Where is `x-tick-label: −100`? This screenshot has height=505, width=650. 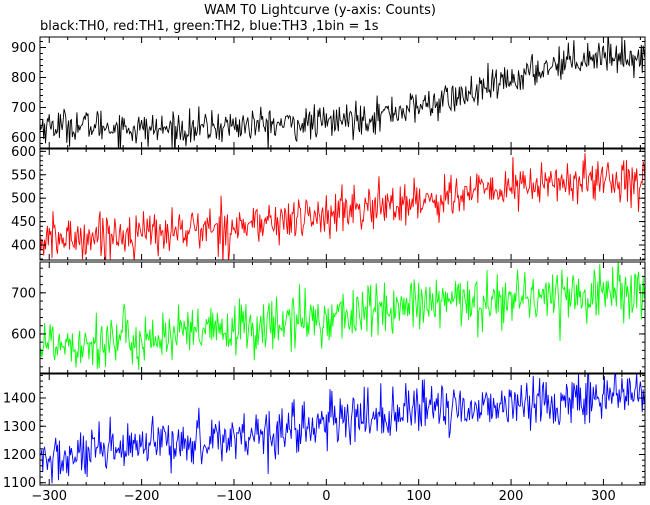 x-tick-label: −100 is located at coordinates (234, 496).